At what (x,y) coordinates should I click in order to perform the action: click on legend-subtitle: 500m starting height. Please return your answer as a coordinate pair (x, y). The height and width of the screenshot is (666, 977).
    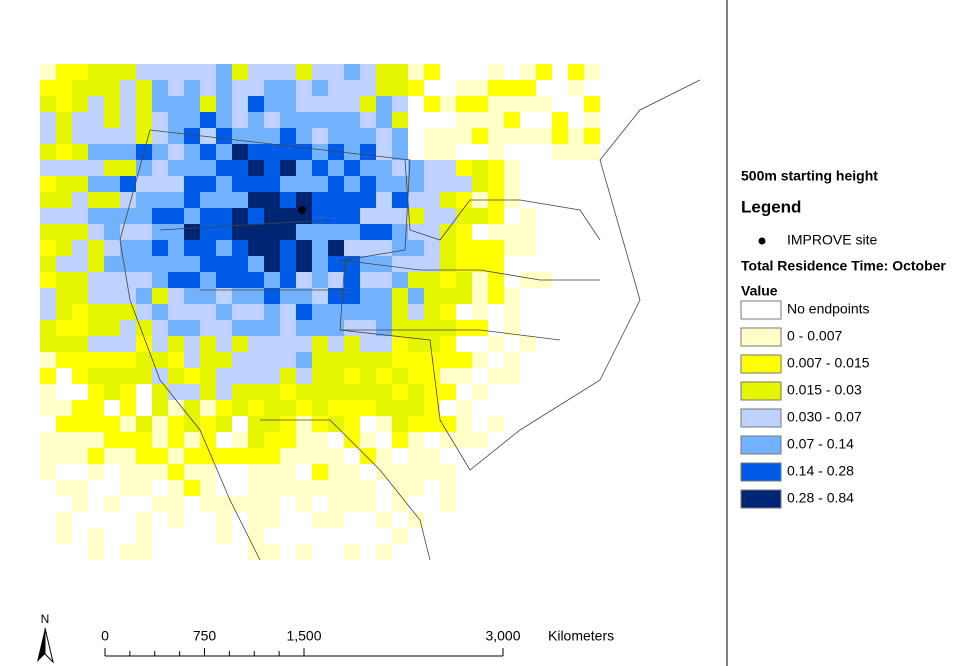
    Looking at the image, I should click on (809, 176).